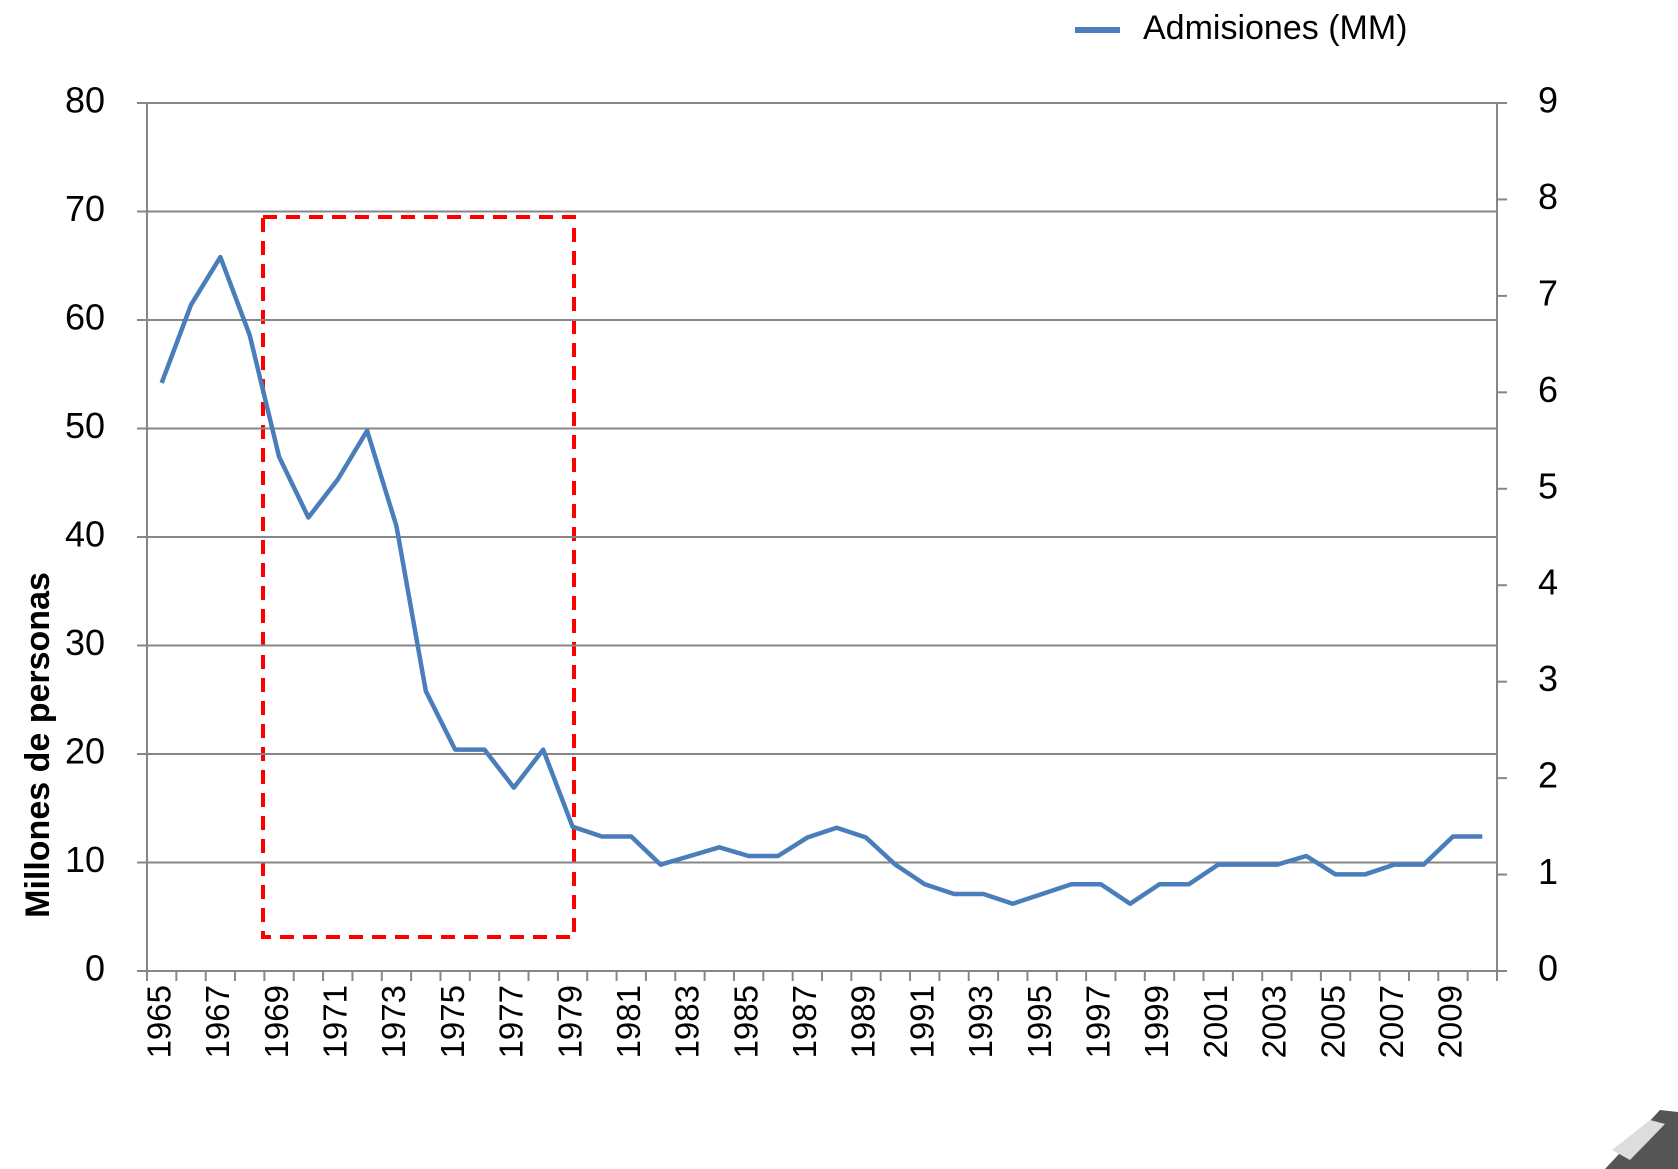  I want to click on corner-icon, so click(1641, 1139).